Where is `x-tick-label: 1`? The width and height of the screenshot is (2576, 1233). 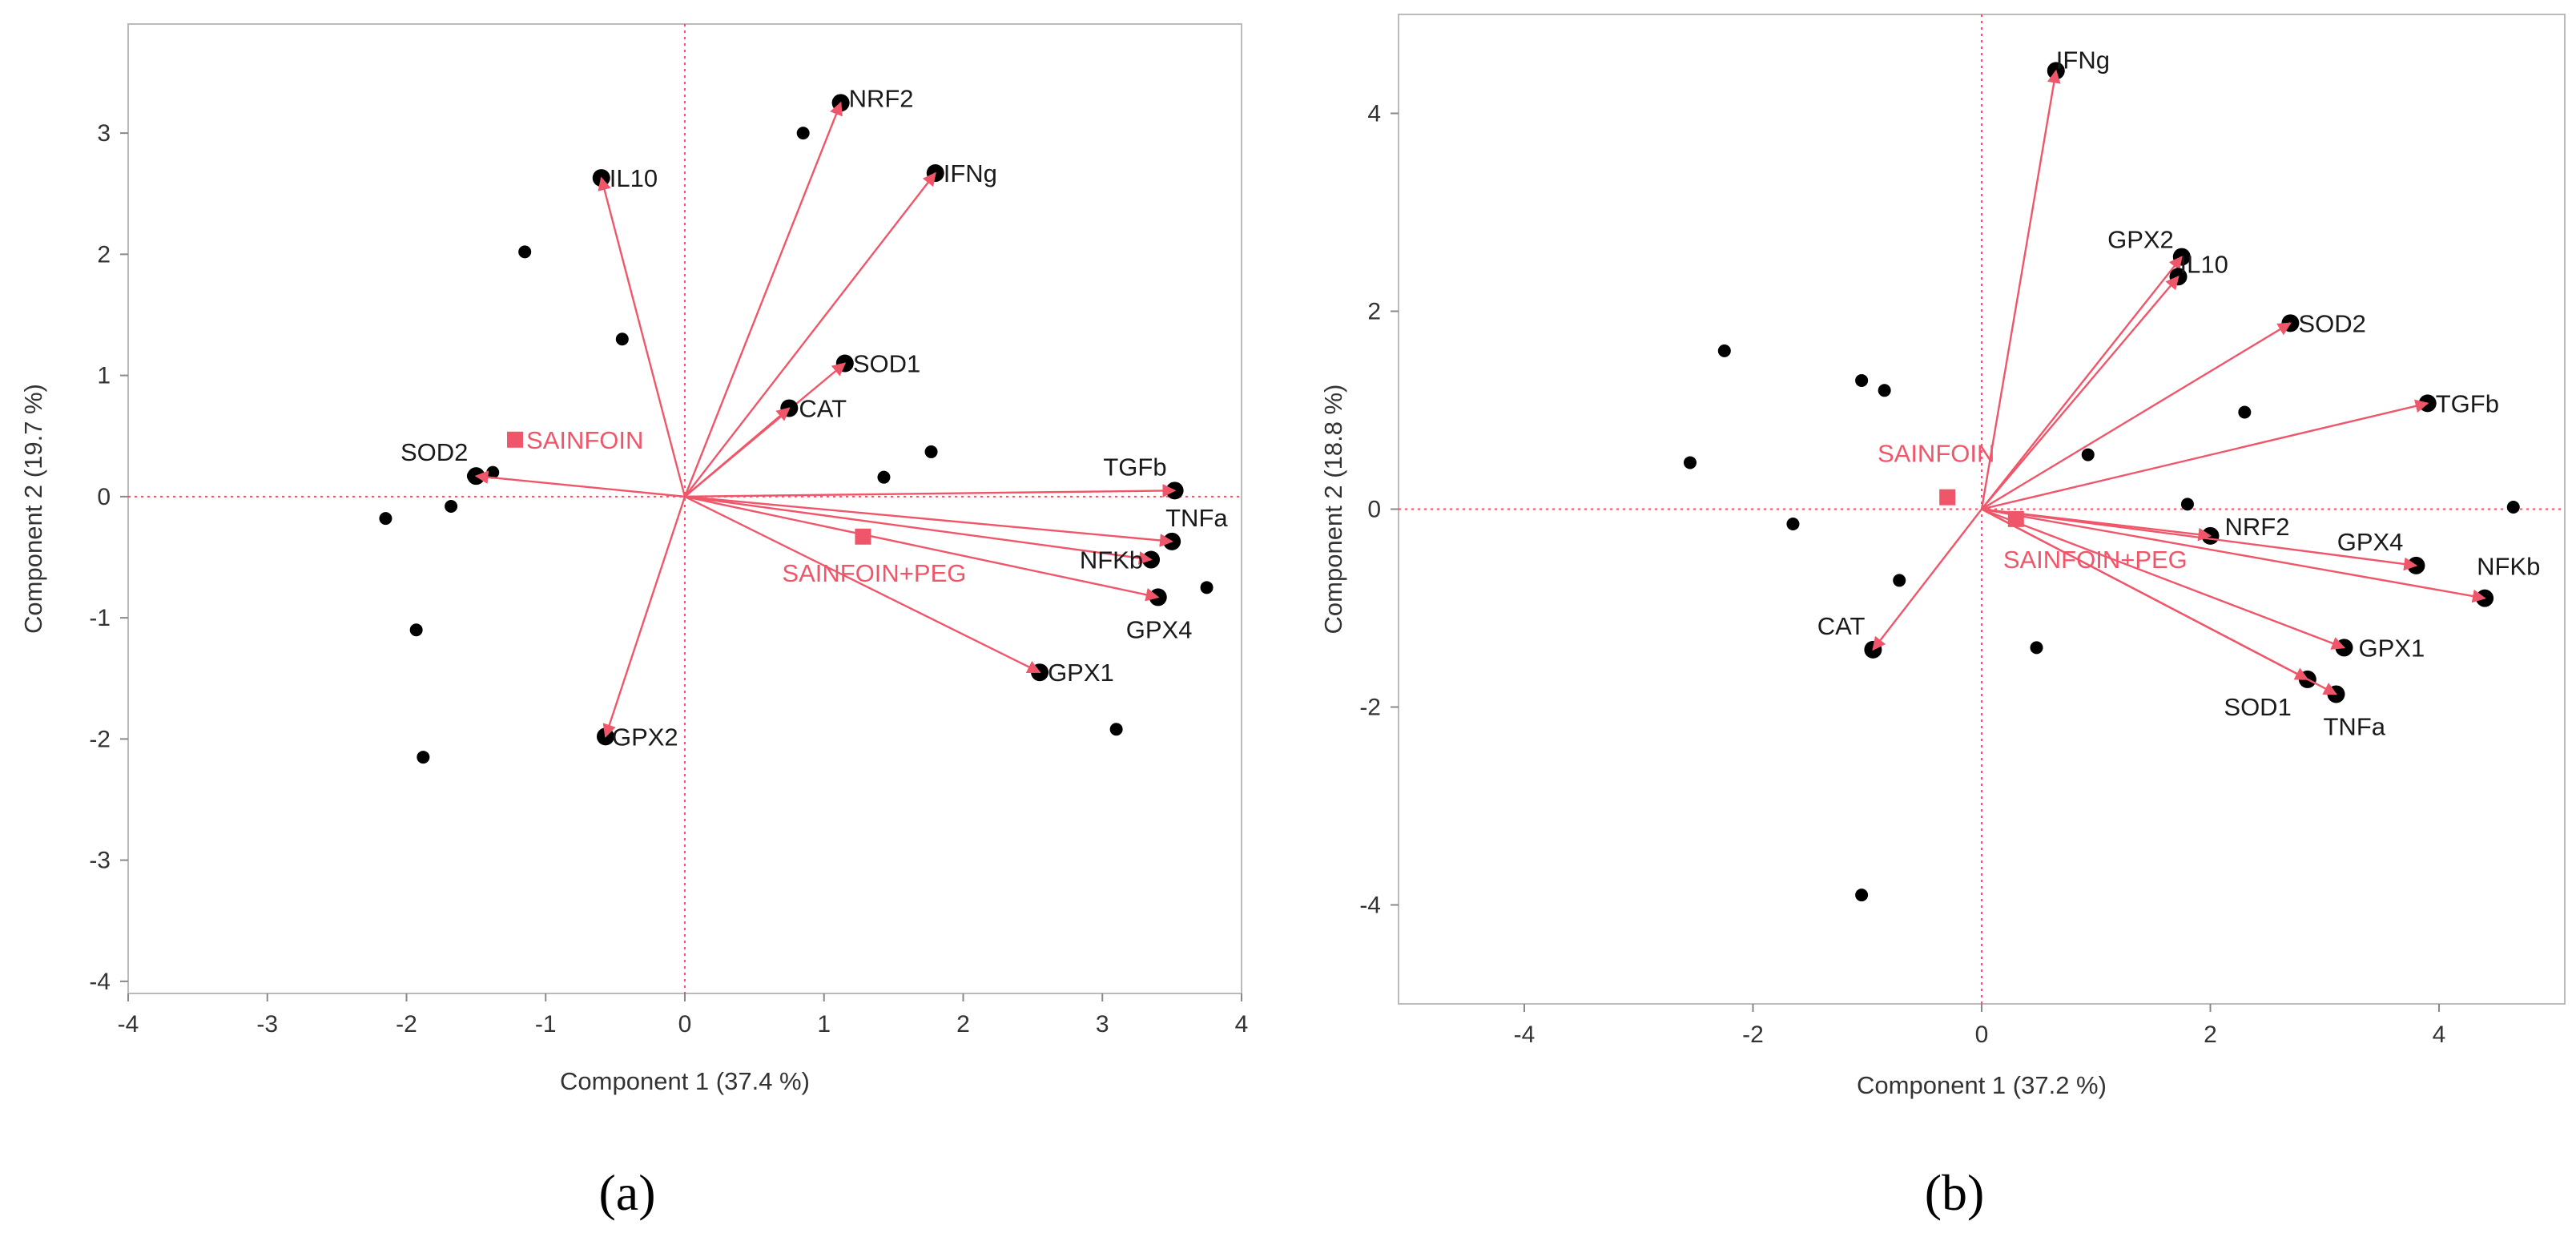
x-tick-label: 1 is located at coordinates (824, 1024).